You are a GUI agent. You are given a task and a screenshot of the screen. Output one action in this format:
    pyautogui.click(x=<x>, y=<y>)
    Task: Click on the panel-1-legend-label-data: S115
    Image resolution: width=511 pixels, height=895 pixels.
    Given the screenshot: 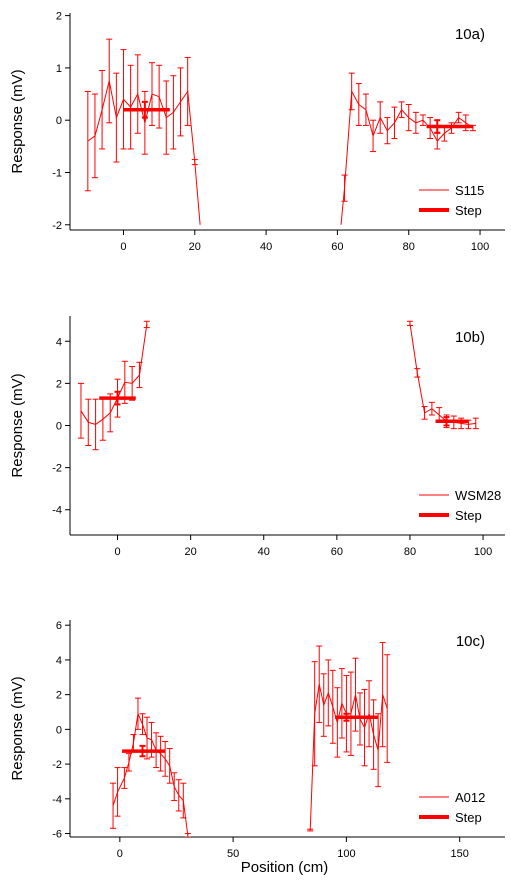 What is the action you would take?
    pyautogui.click(x=469, y=190)
    